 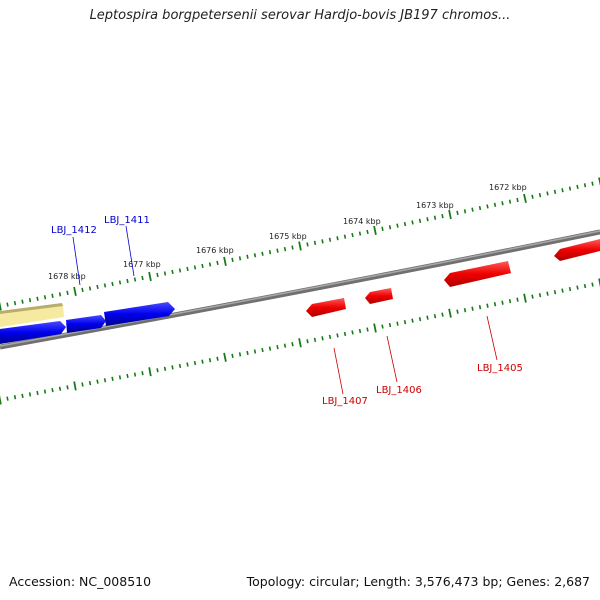 I want to click on gene-label: LBJ_1412, so click(x=74, y=230).